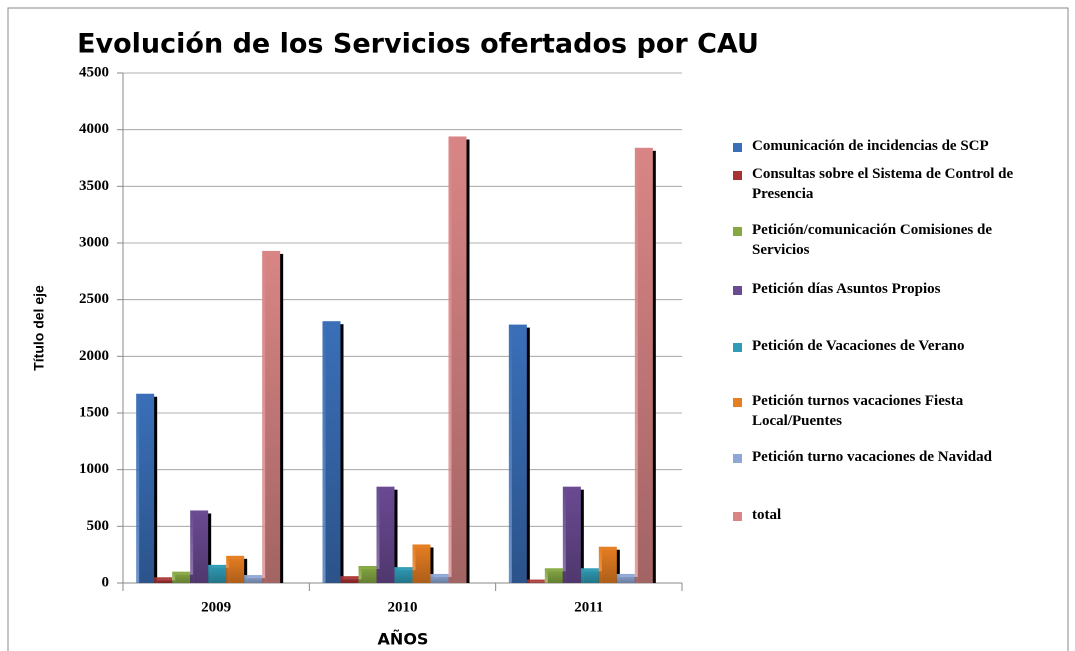 The image size is (1075, 651). I want to click on legend-line: Comunicación de incidencias de SCP, so click(870, 146).